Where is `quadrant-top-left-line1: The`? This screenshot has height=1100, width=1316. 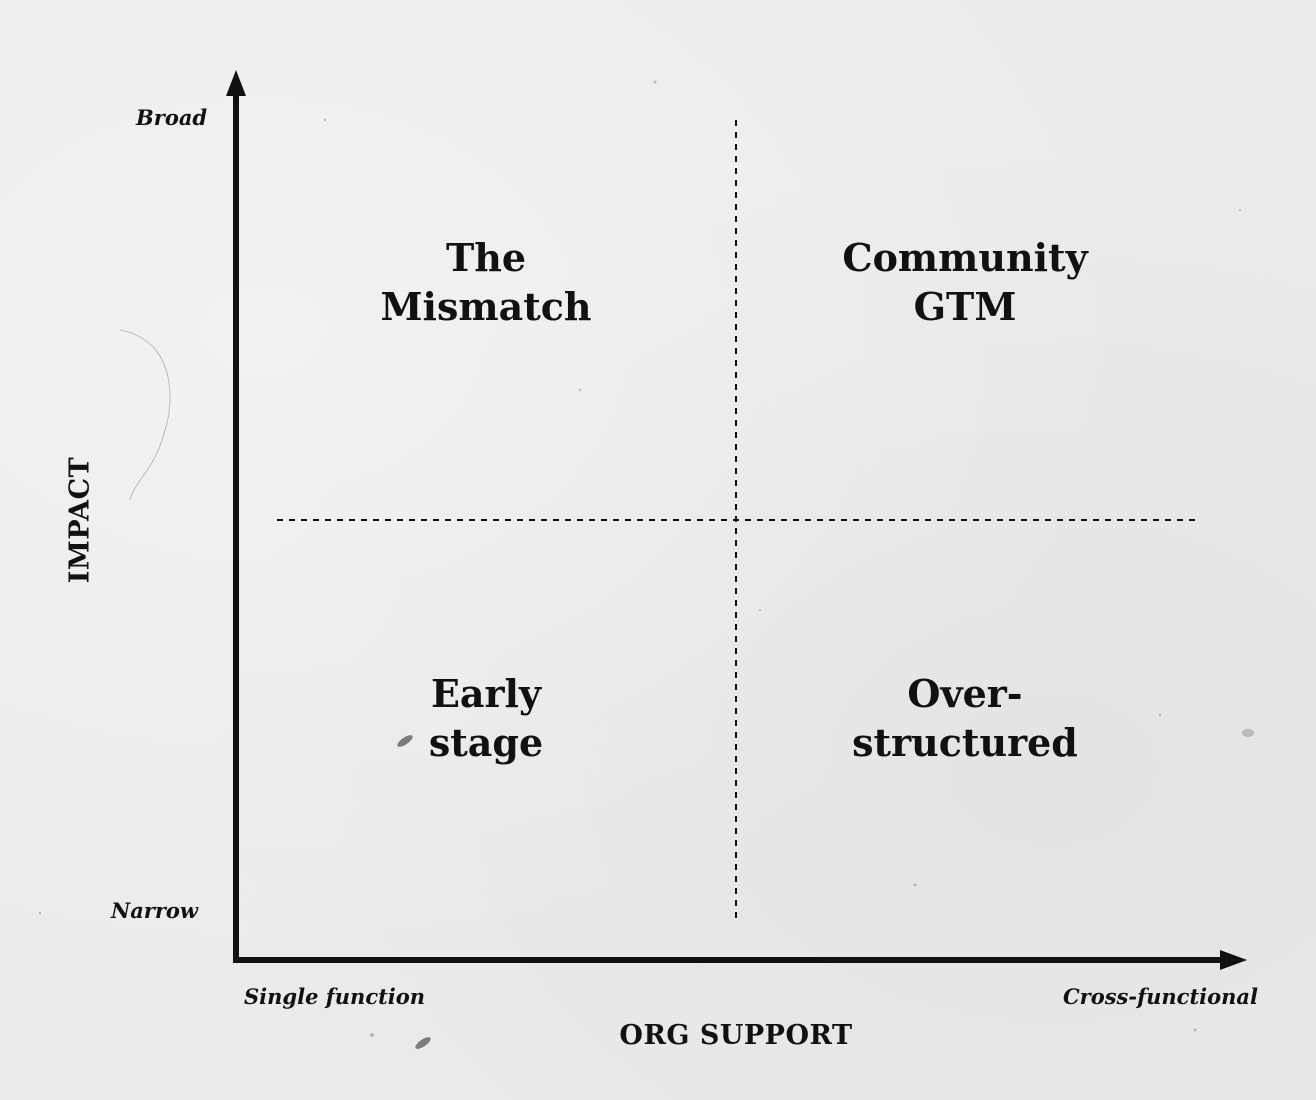 quadrant-top-left-line1: The is located at coordinates (486, 257).